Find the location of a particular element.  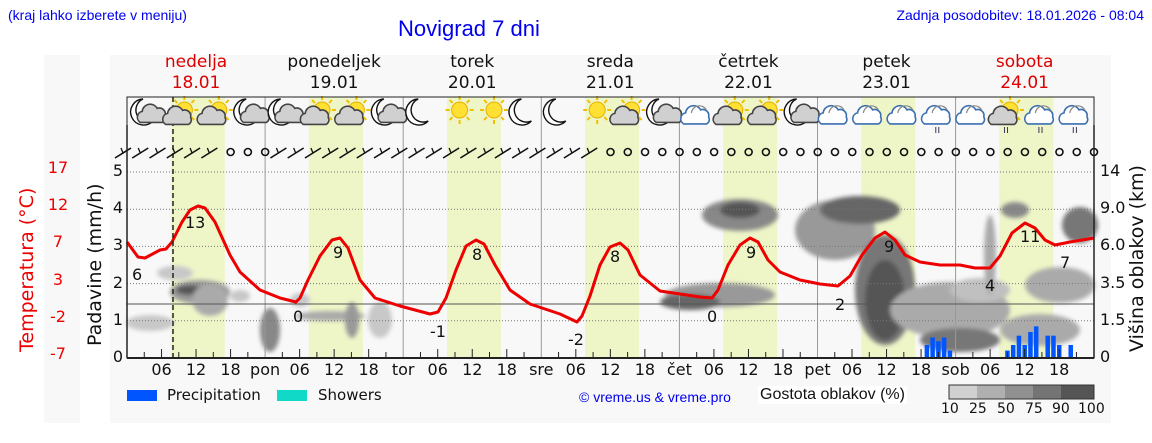

precipitation-tick: 0 is located at coordinates (117, 356).